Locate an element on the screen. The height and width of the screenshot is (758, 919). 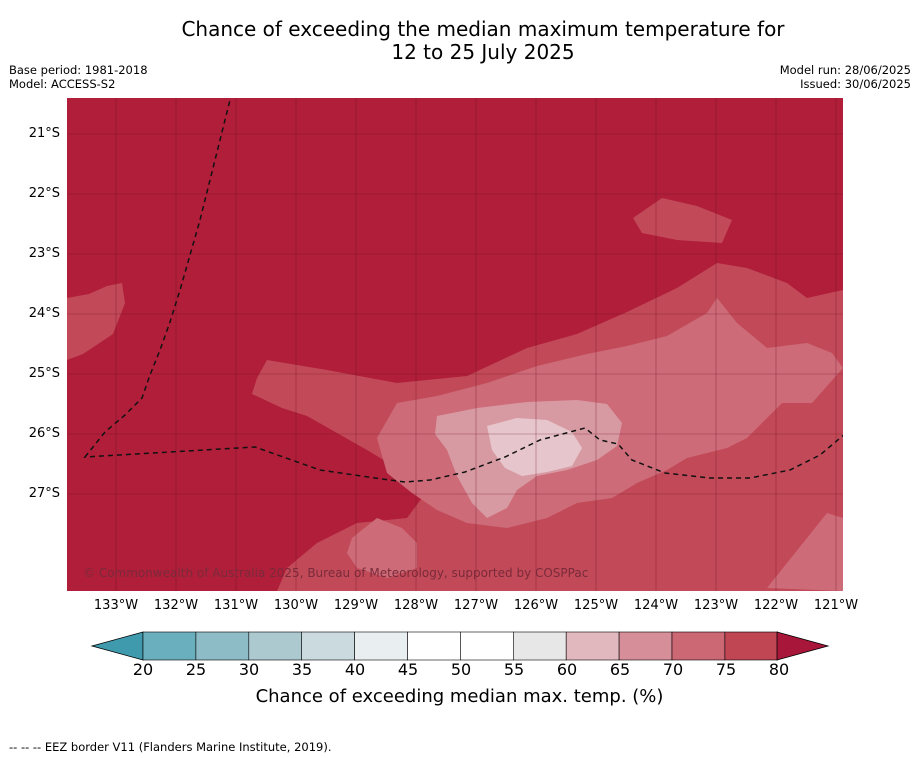
colorbar-tick: 50 is located at coordinates (461, 669).